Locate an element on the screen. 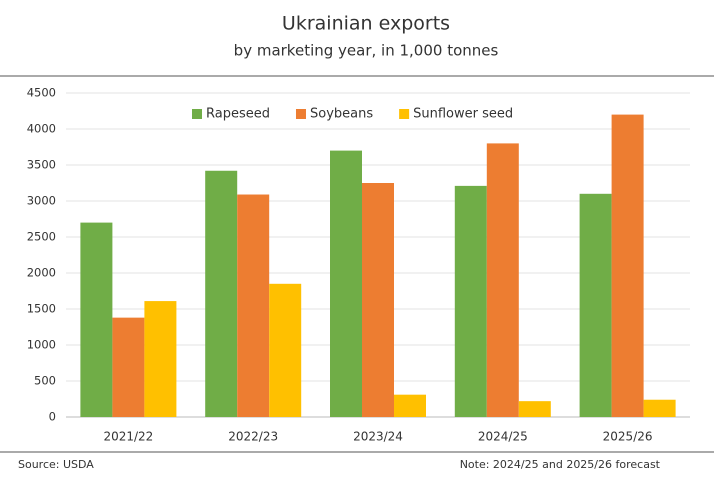 This screenshot has width=714, height=478. legend-label: Rapeseed is located at coordinates (238, 114).